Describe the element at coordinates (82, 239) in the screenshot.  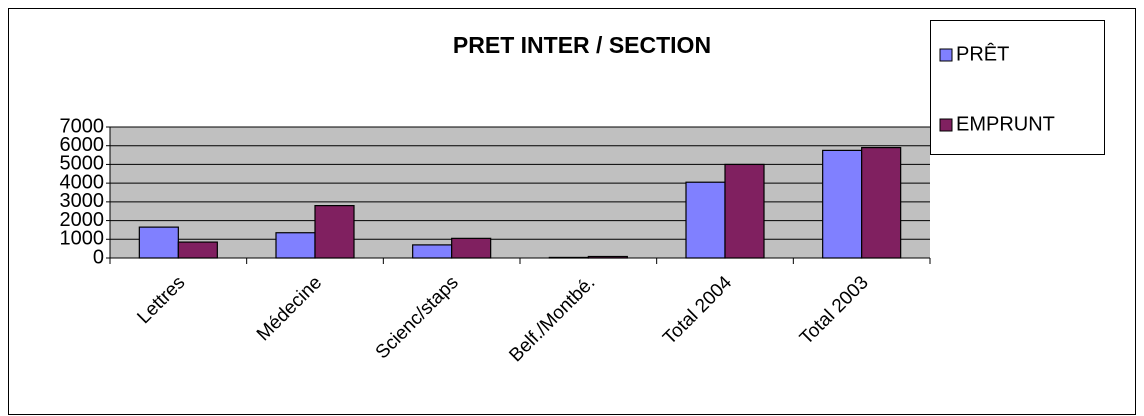
I see `y-tick-label: 1000` at that location.